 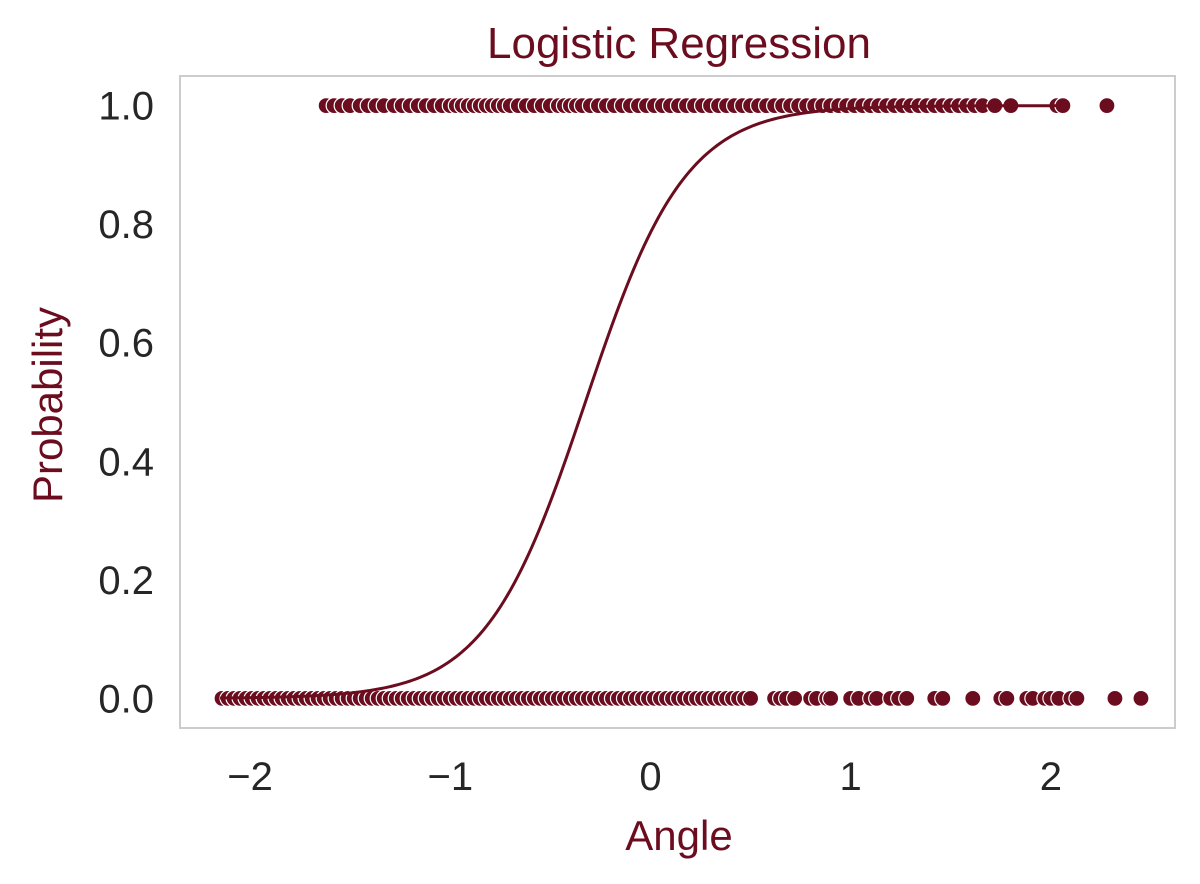 I want to click on x-tick-label: 1, so click(x=851, y=777).